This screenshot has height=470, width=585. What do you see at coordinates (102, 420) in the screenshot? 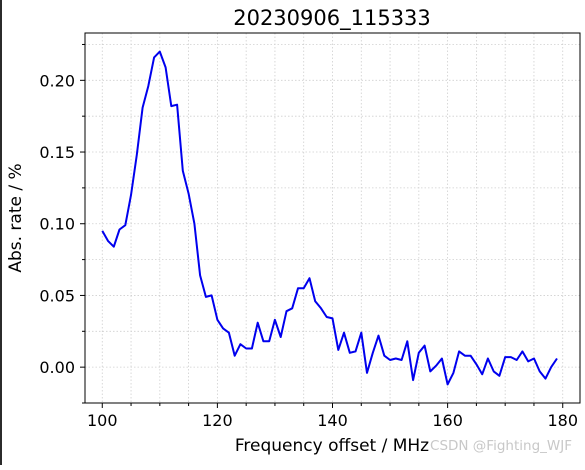
I see `x-tick-label: 100` at bounding box center [102, 420].